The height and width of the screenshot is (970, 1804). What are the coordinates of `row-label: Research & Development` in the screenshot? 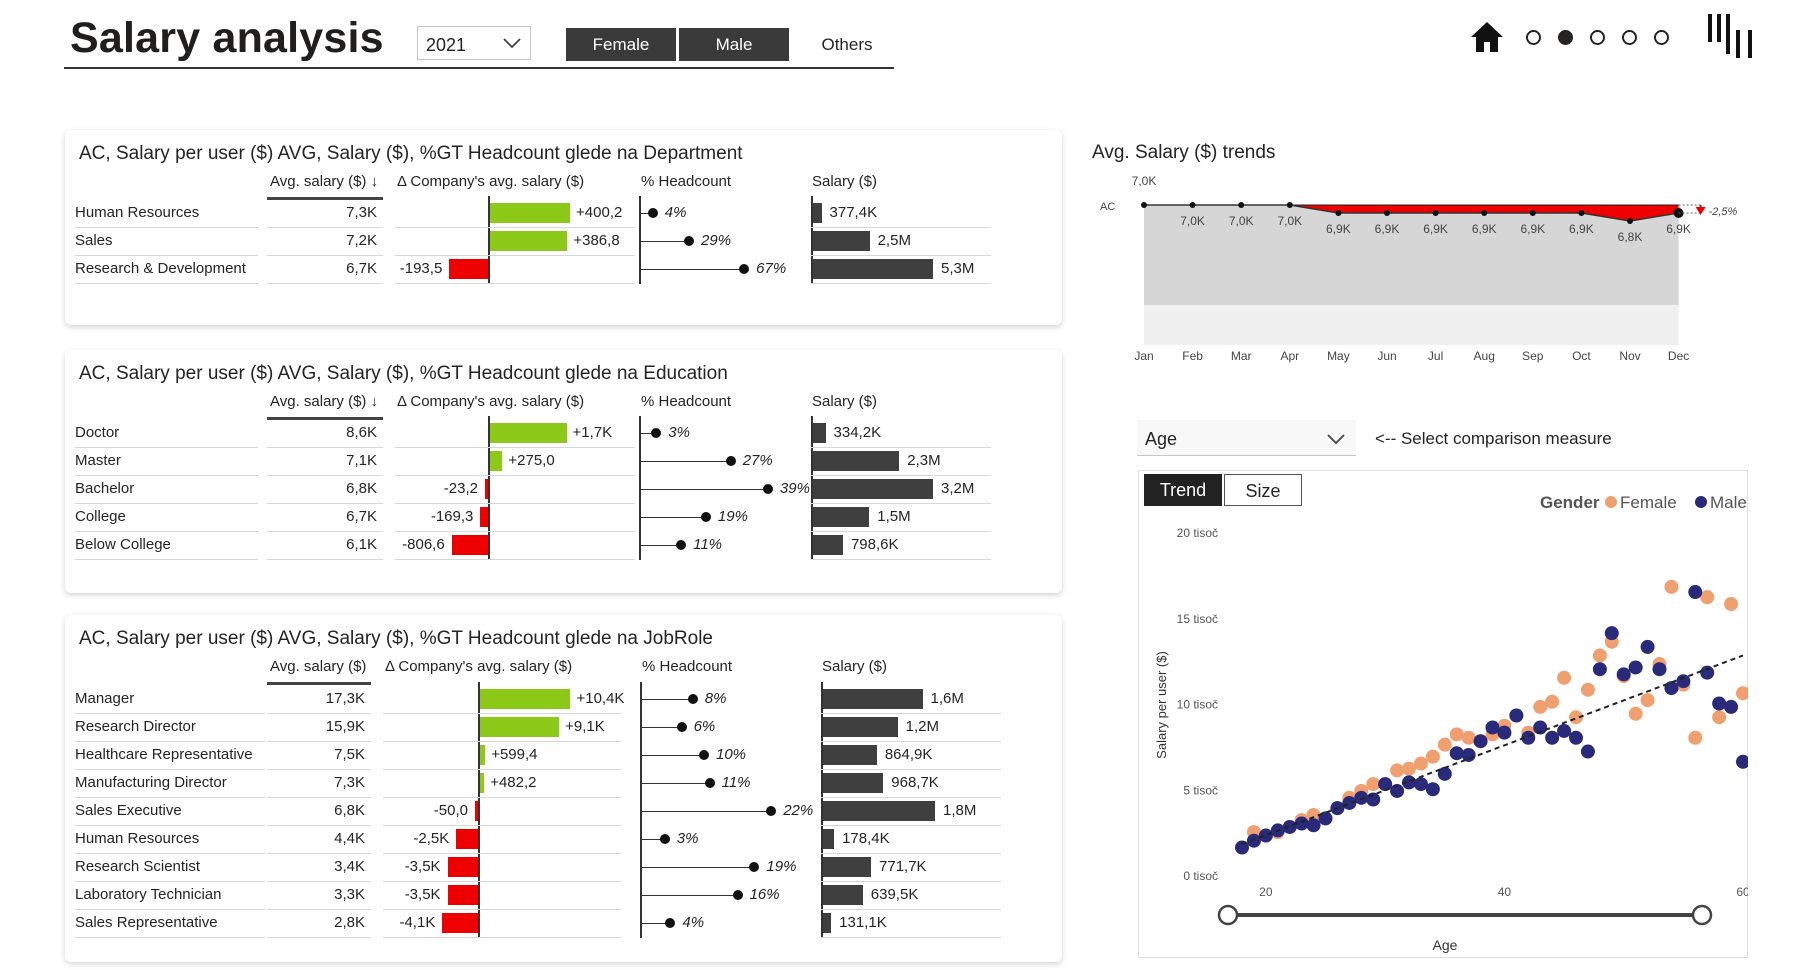 It's located at (160, 268).